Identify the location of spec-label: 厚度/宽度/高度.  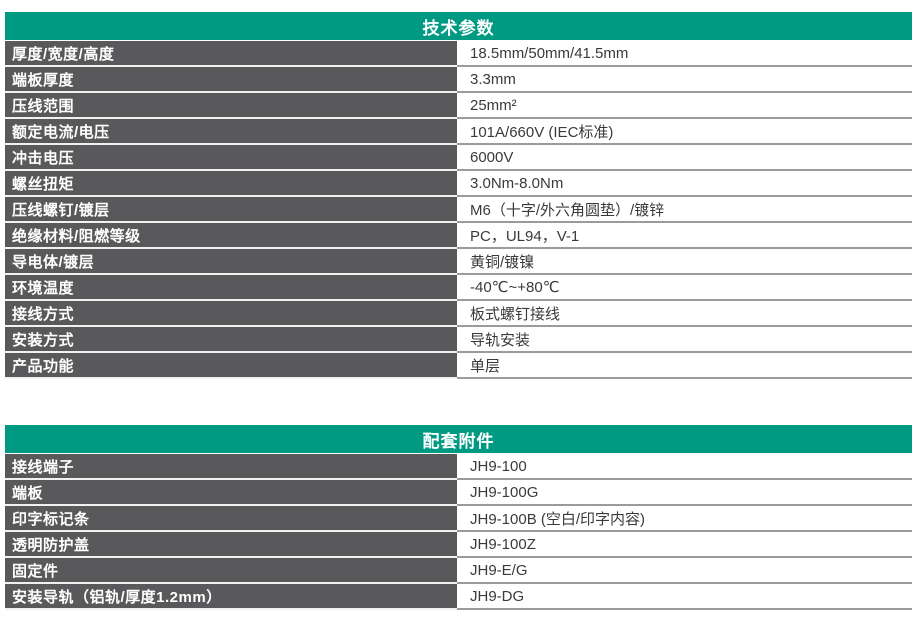
(231, 54).